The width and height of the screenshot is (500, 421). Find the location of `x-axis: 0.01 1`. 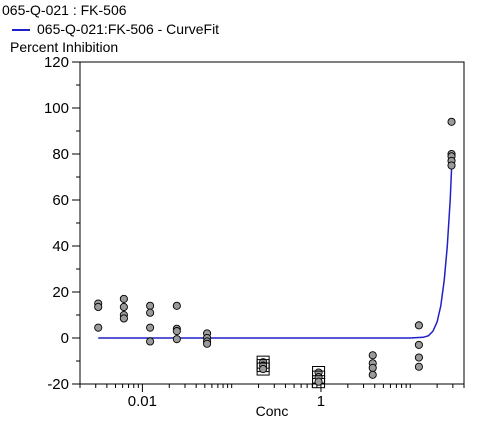

x-axis: 0.01 1 is located at coordinates (272, 397).